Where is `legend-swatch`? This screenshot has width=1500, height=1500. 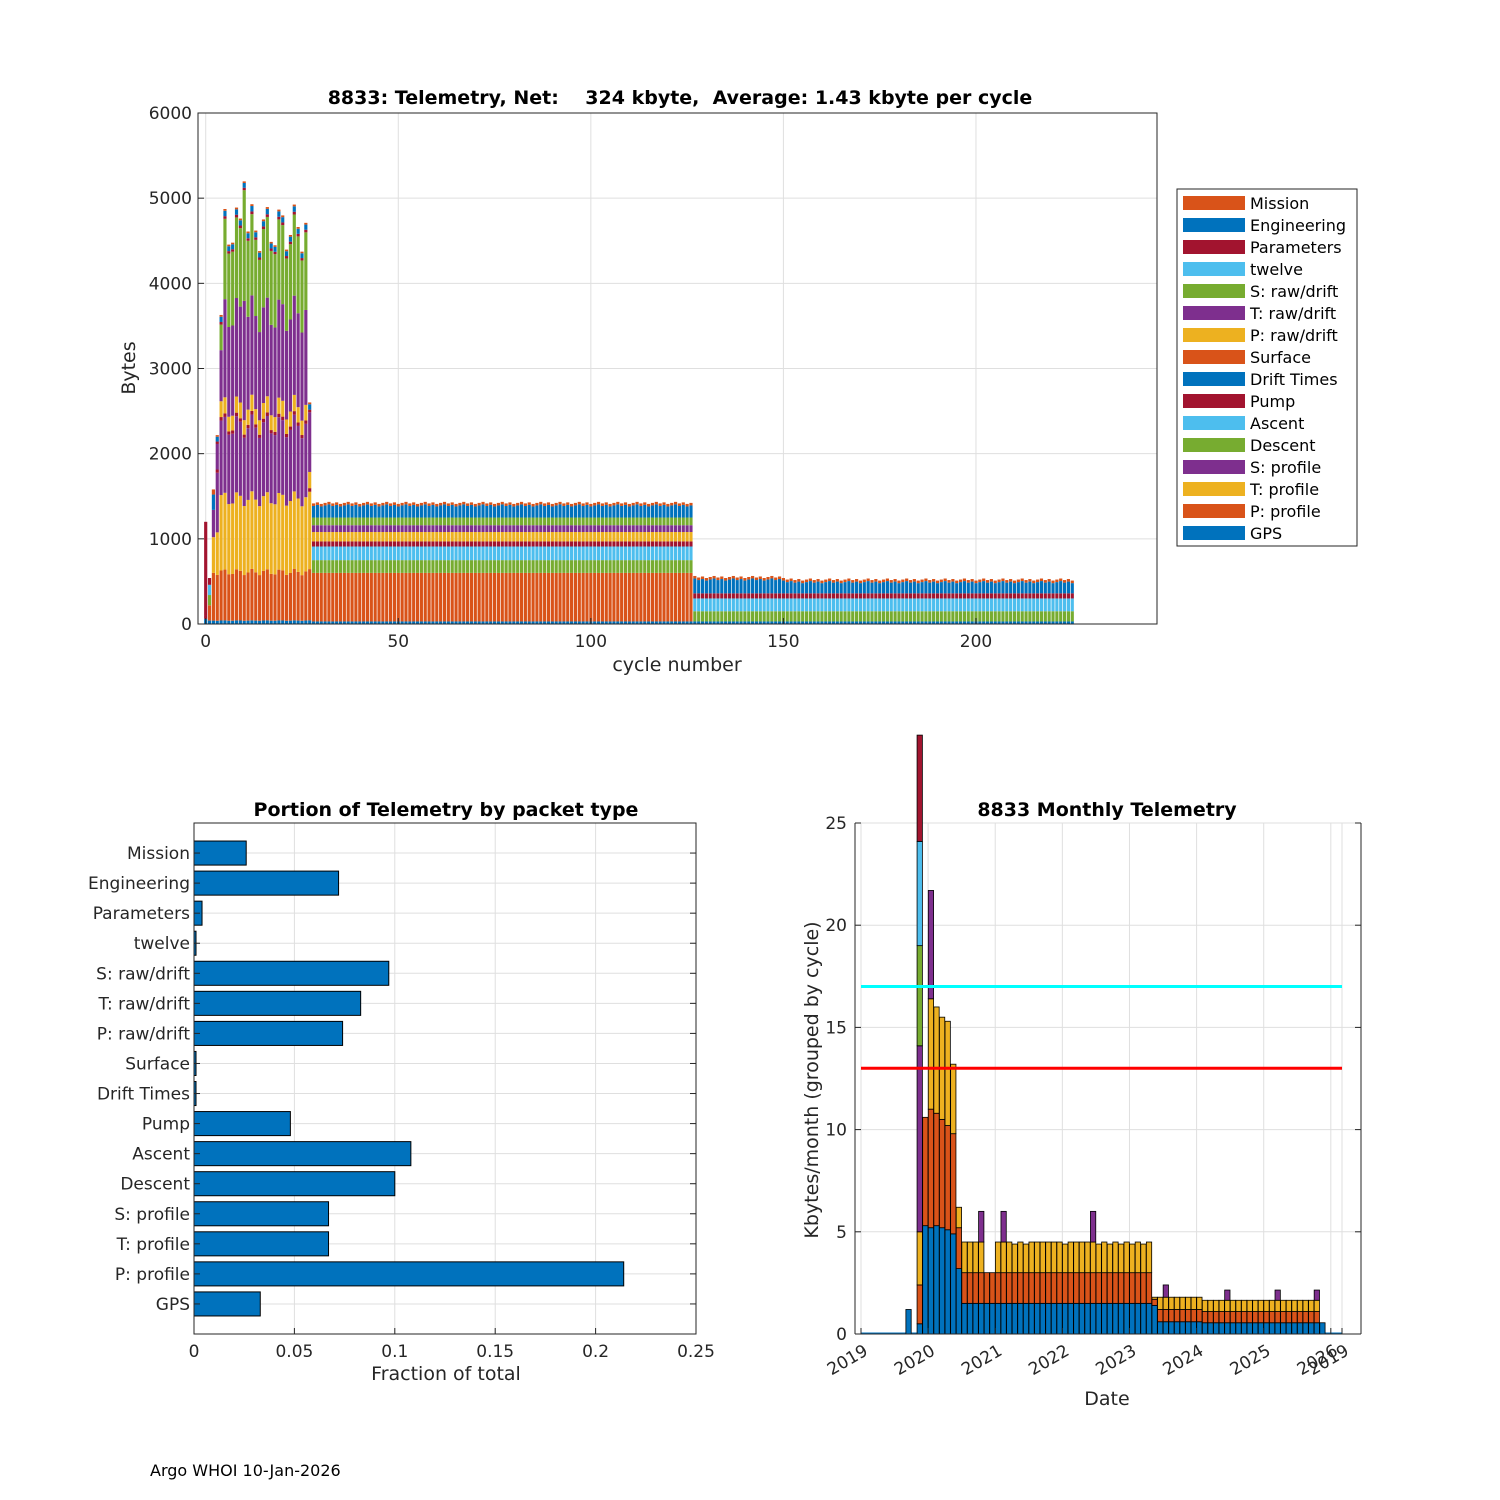 legend-swatch is located at coordinates (1214, 489).